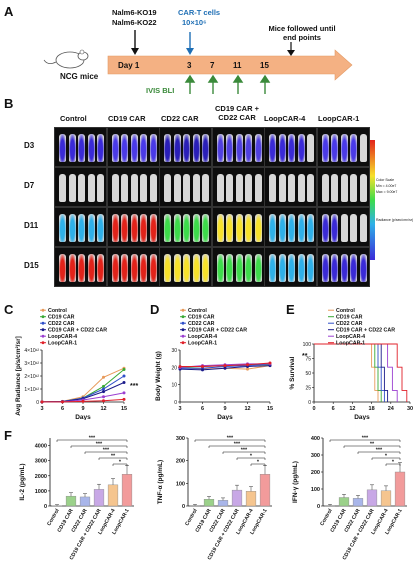  What do you see at coordinates (62, 337) in the screenshot?
I see `legend-label: LoopCAR-4` at bounding box center [62, 337].